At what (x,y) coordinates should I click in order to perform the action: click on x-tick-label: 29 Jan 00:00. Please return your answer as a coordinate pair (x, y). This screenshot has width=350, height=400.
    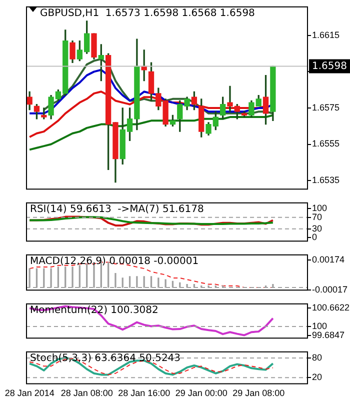
    Looking at the image, I should click on (201, 393).